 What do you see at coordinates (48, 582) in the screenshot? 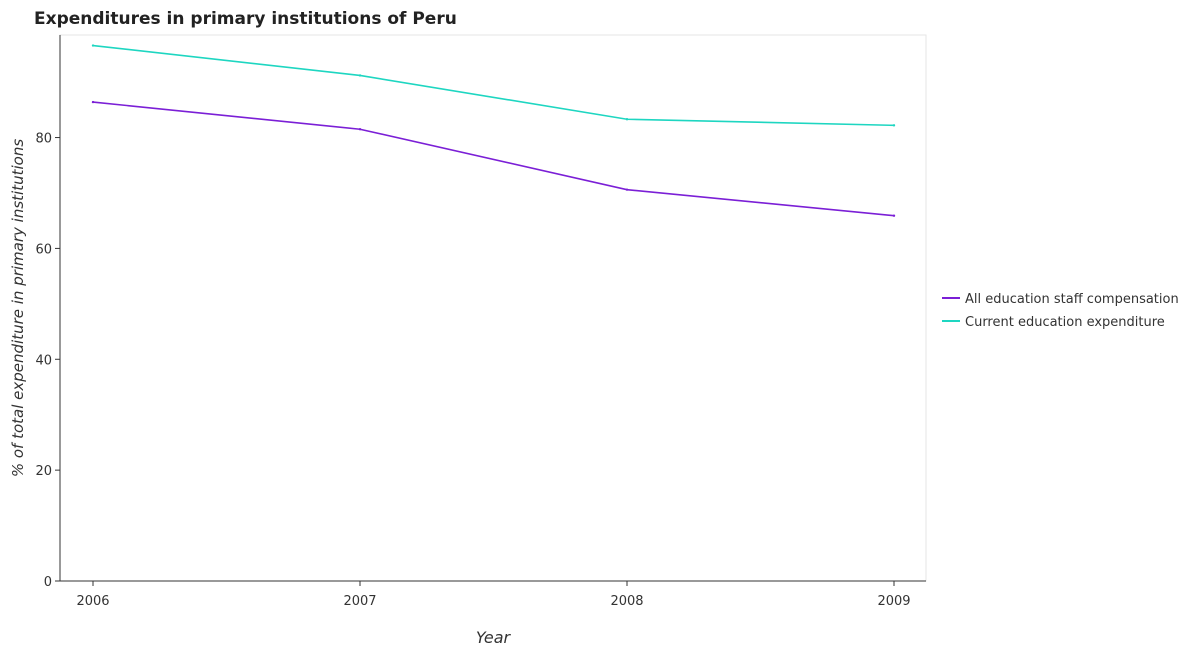
I see `y-tick-label: 0` at bounding box center [48, 582].